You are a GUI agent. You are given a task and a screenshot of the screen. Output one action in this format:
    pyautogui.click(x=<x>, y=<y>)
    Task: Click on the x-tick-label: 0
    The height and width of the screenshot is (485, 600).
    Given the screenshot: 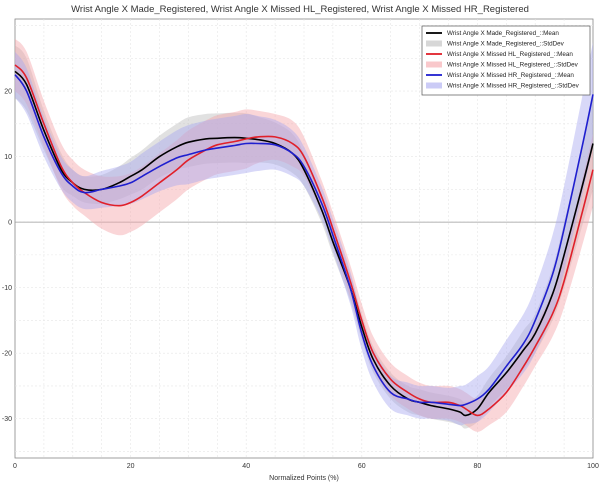 What is the action you would take?
    pyautogui.click(x=15, y=466)
    